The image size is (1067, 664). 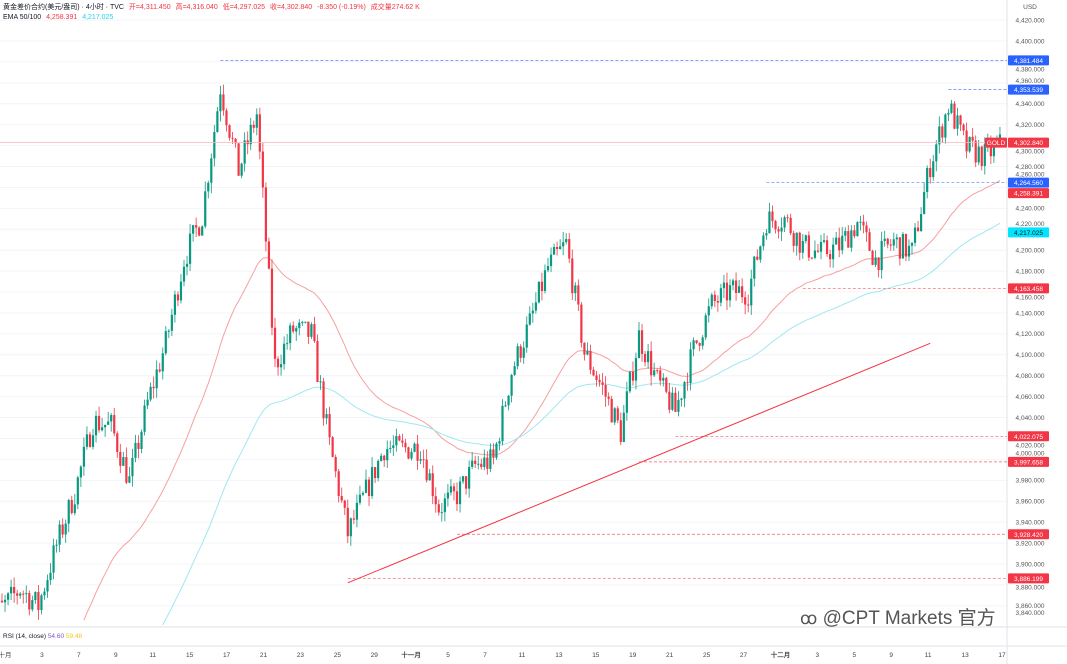 I want to click on time-tick-label: 3, so click(x=42, y=655).